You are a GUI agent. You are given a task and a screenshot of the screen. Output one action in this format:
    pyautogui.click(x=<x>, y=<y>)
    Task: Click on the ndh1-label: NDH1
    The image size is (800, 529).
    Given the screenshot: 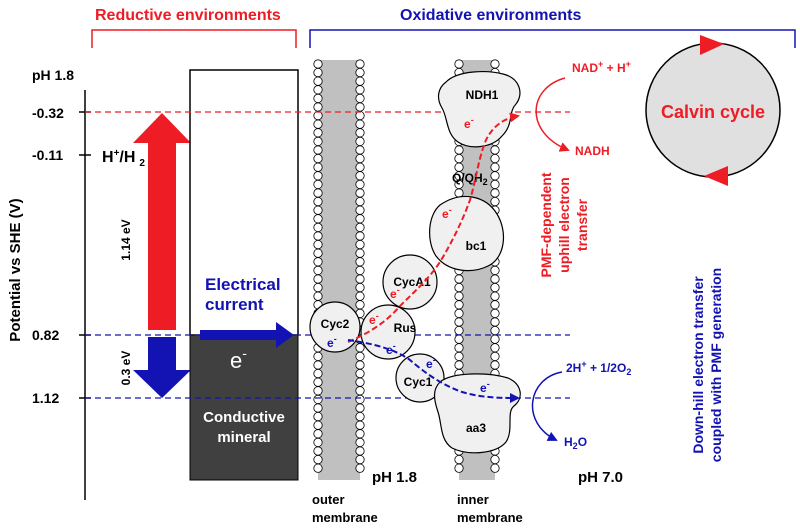 What is the action you would take?
    pyautogui.click(x=482, y=95)
    